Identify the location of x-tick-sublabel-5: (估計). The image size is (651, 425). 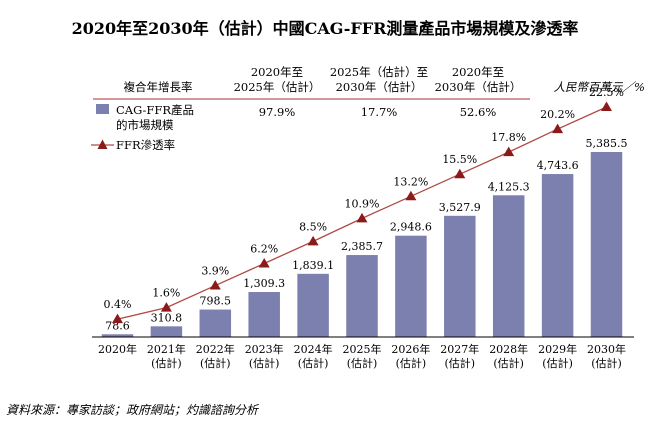
(313, 363).